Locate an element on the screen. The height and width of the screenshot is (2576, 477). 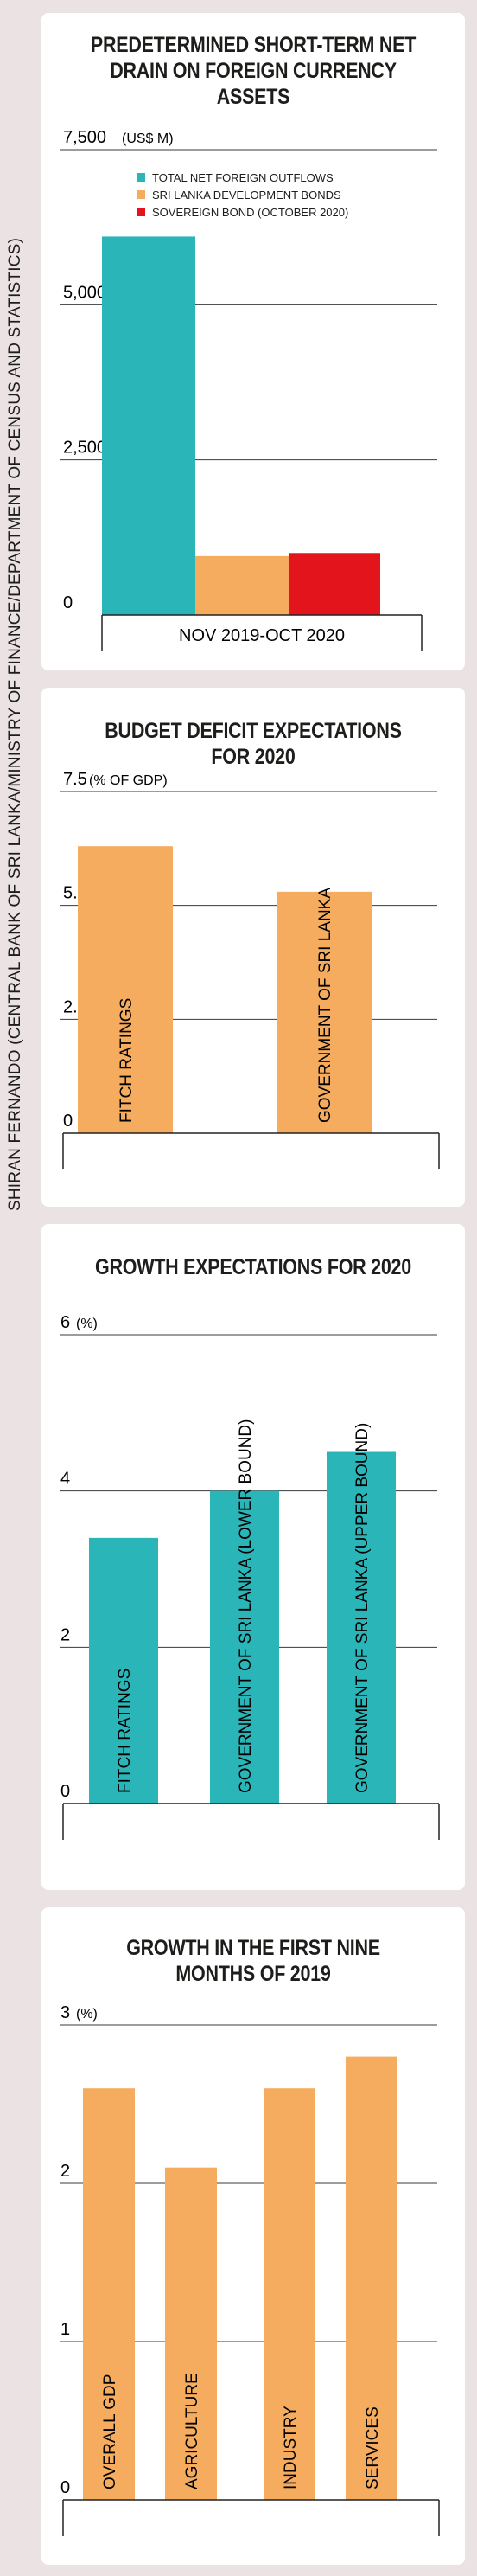
category-label: SERVICES is located at coordinates (373, 2447).